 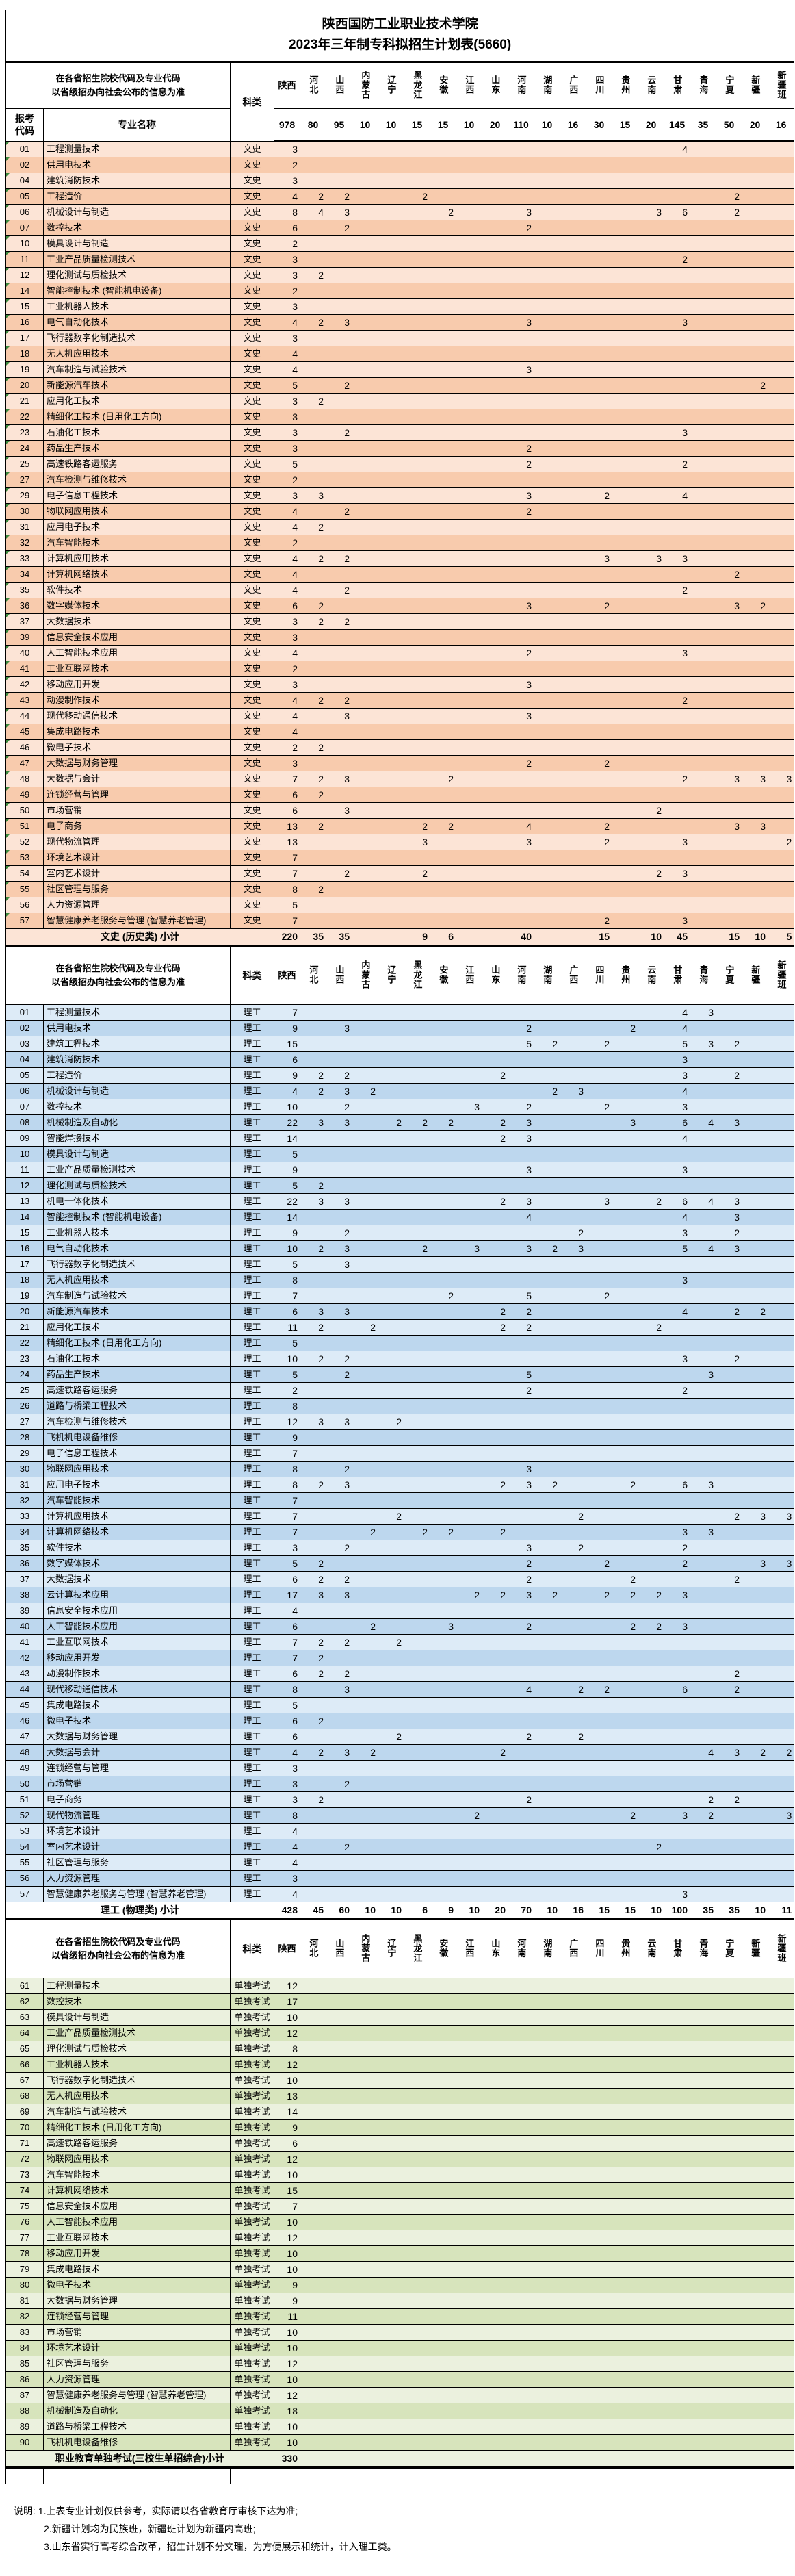 I want to click on major-name-cell: 汽车智能技术, so click(x=137, y=1500).